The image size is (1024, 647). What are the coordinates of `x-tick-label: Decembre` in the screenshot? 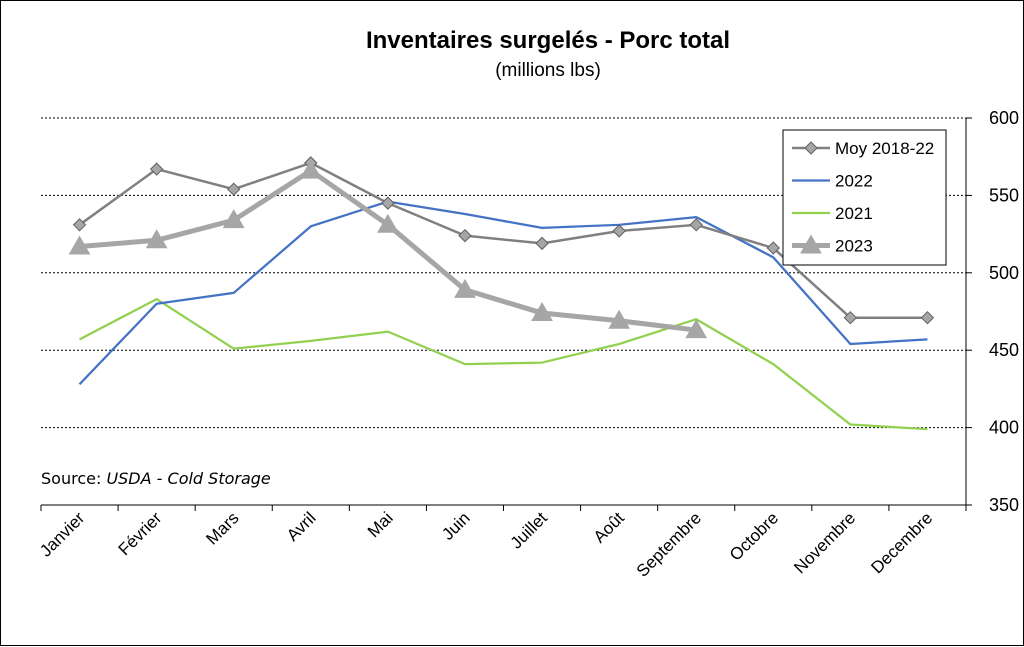 It's located at (901, 542).